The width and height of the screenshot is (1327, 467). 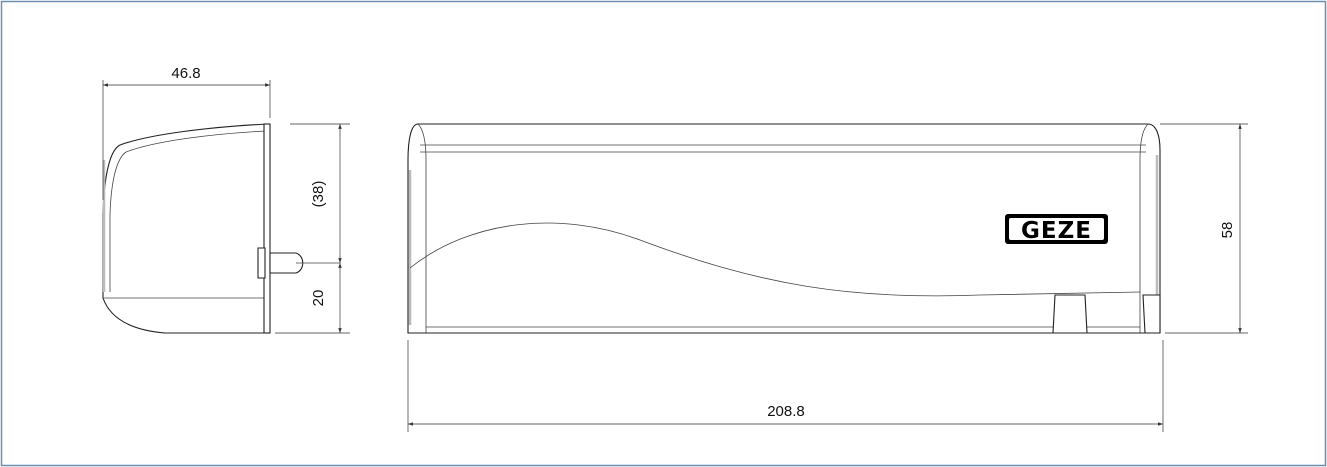 I want to click on front-length-label: 208.8, so click(x=786, y=411).